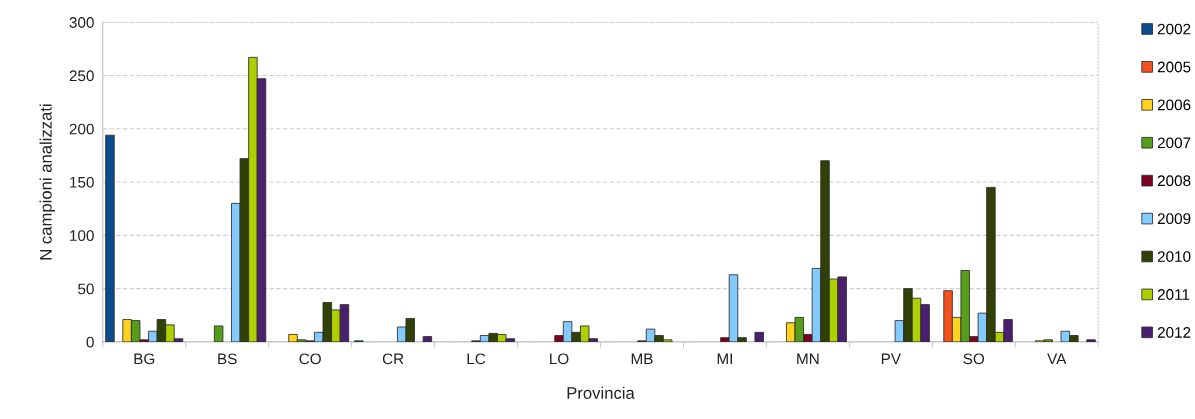 This screenshot has height=419, width=1195. What do you see at coordinates (90, 342) in the screenshot?
I see `y-tick-label: 0` at bounding box center [90, 342].